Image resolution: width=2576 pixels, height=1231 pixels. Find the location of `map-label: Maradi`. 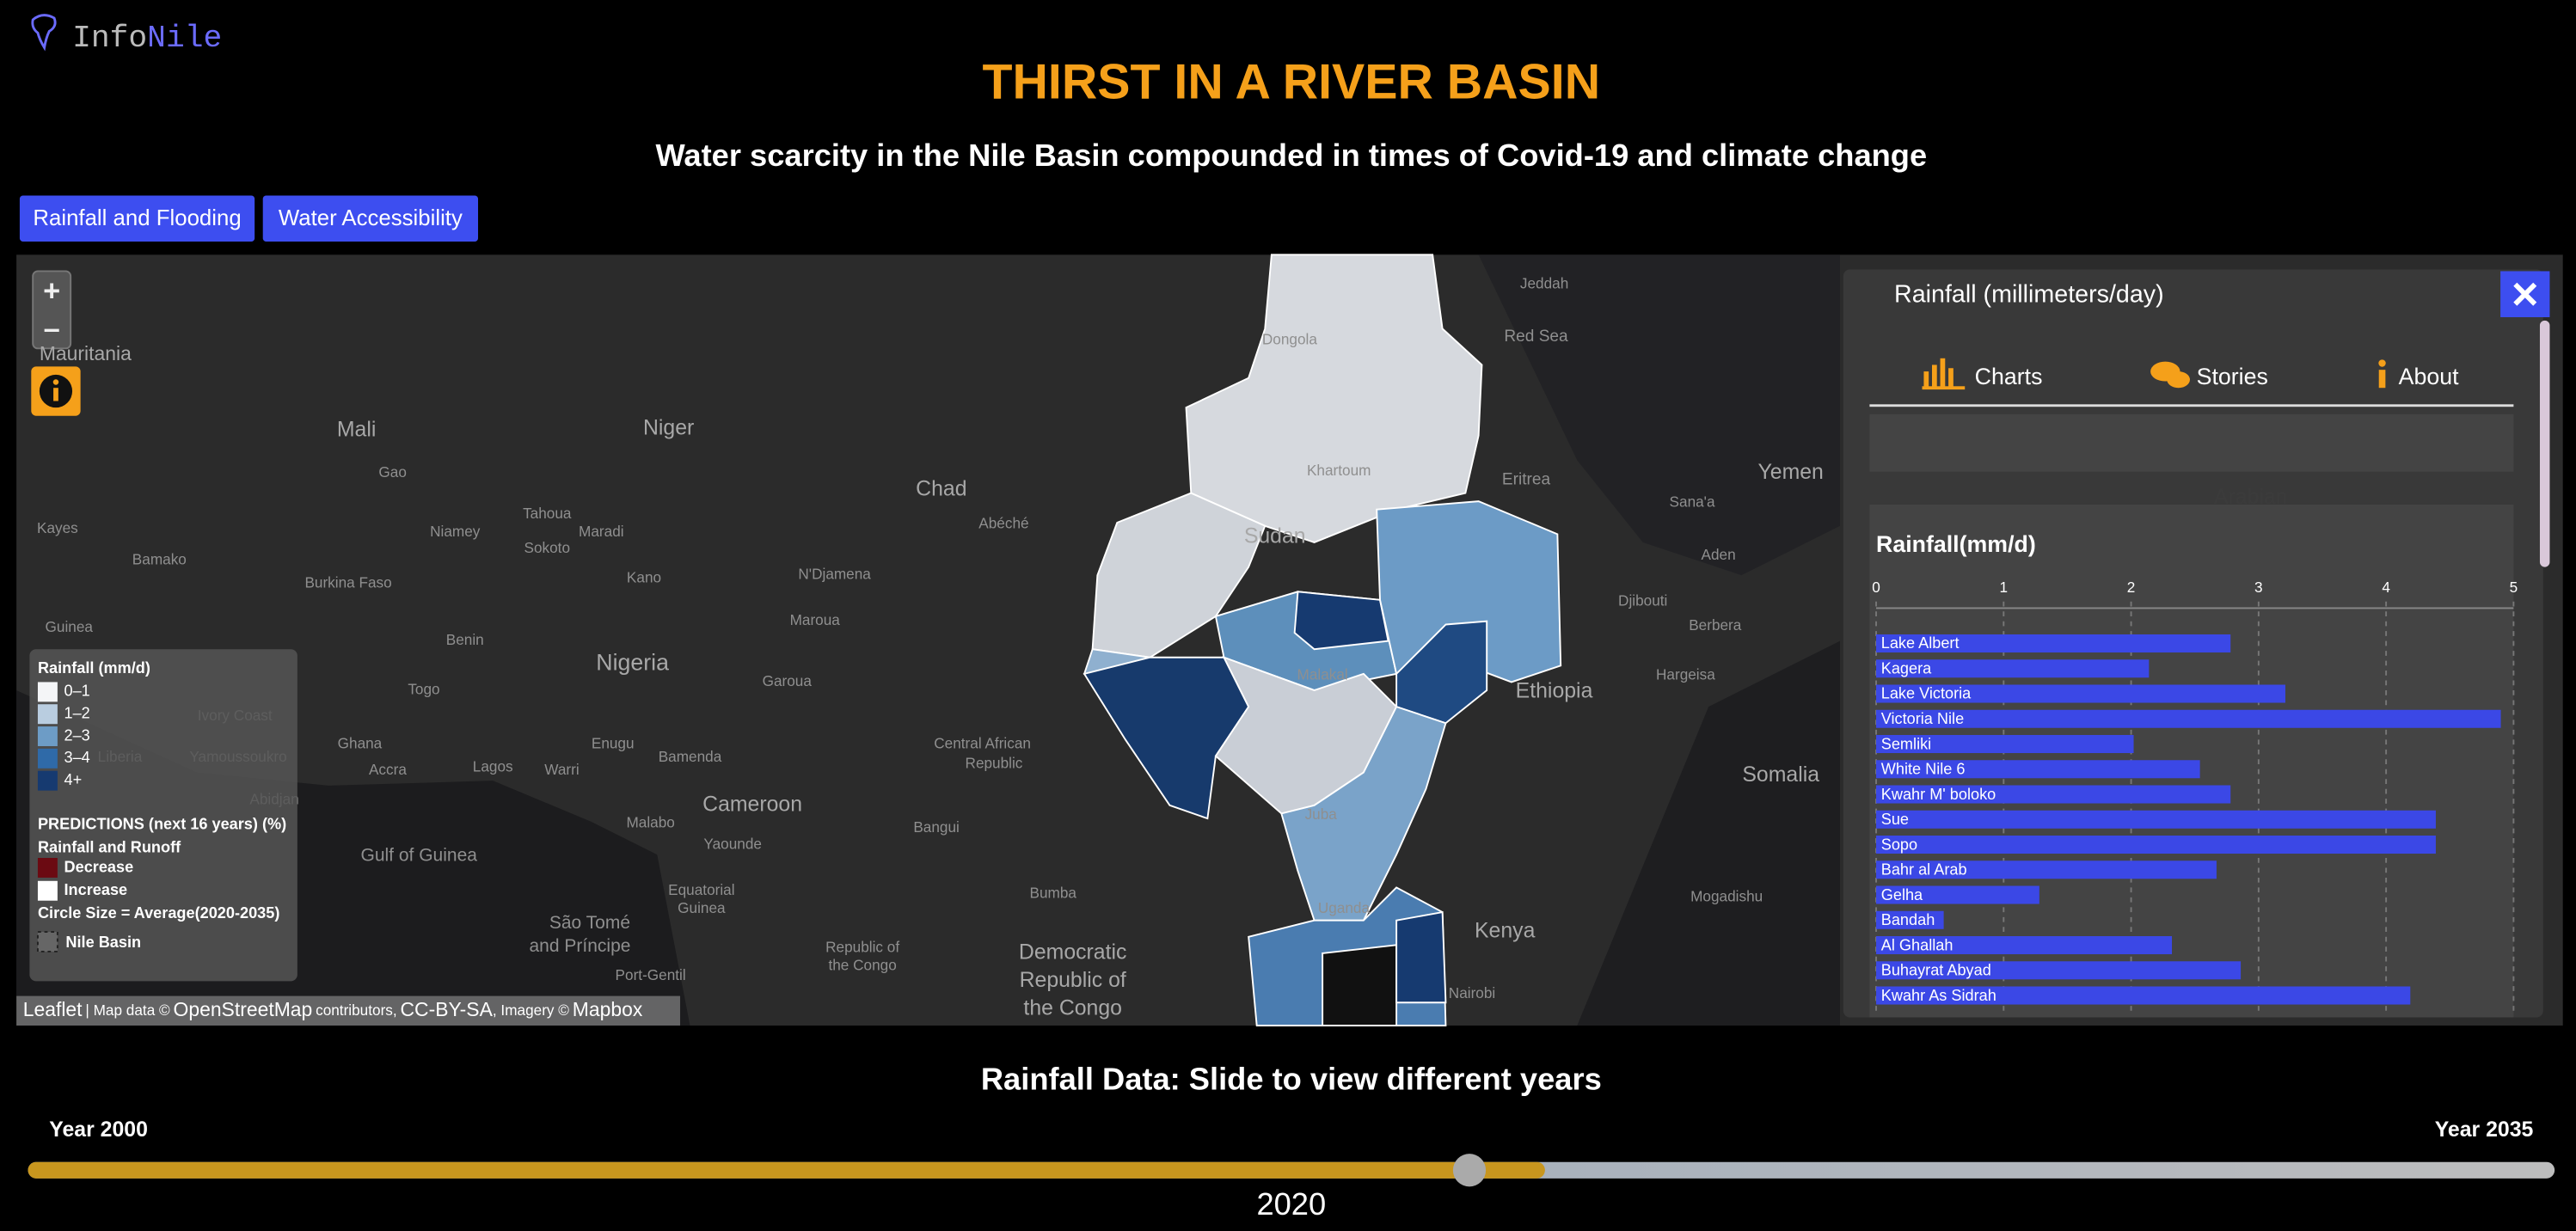

map-label: Maradi is located at coordinates (601, 531).